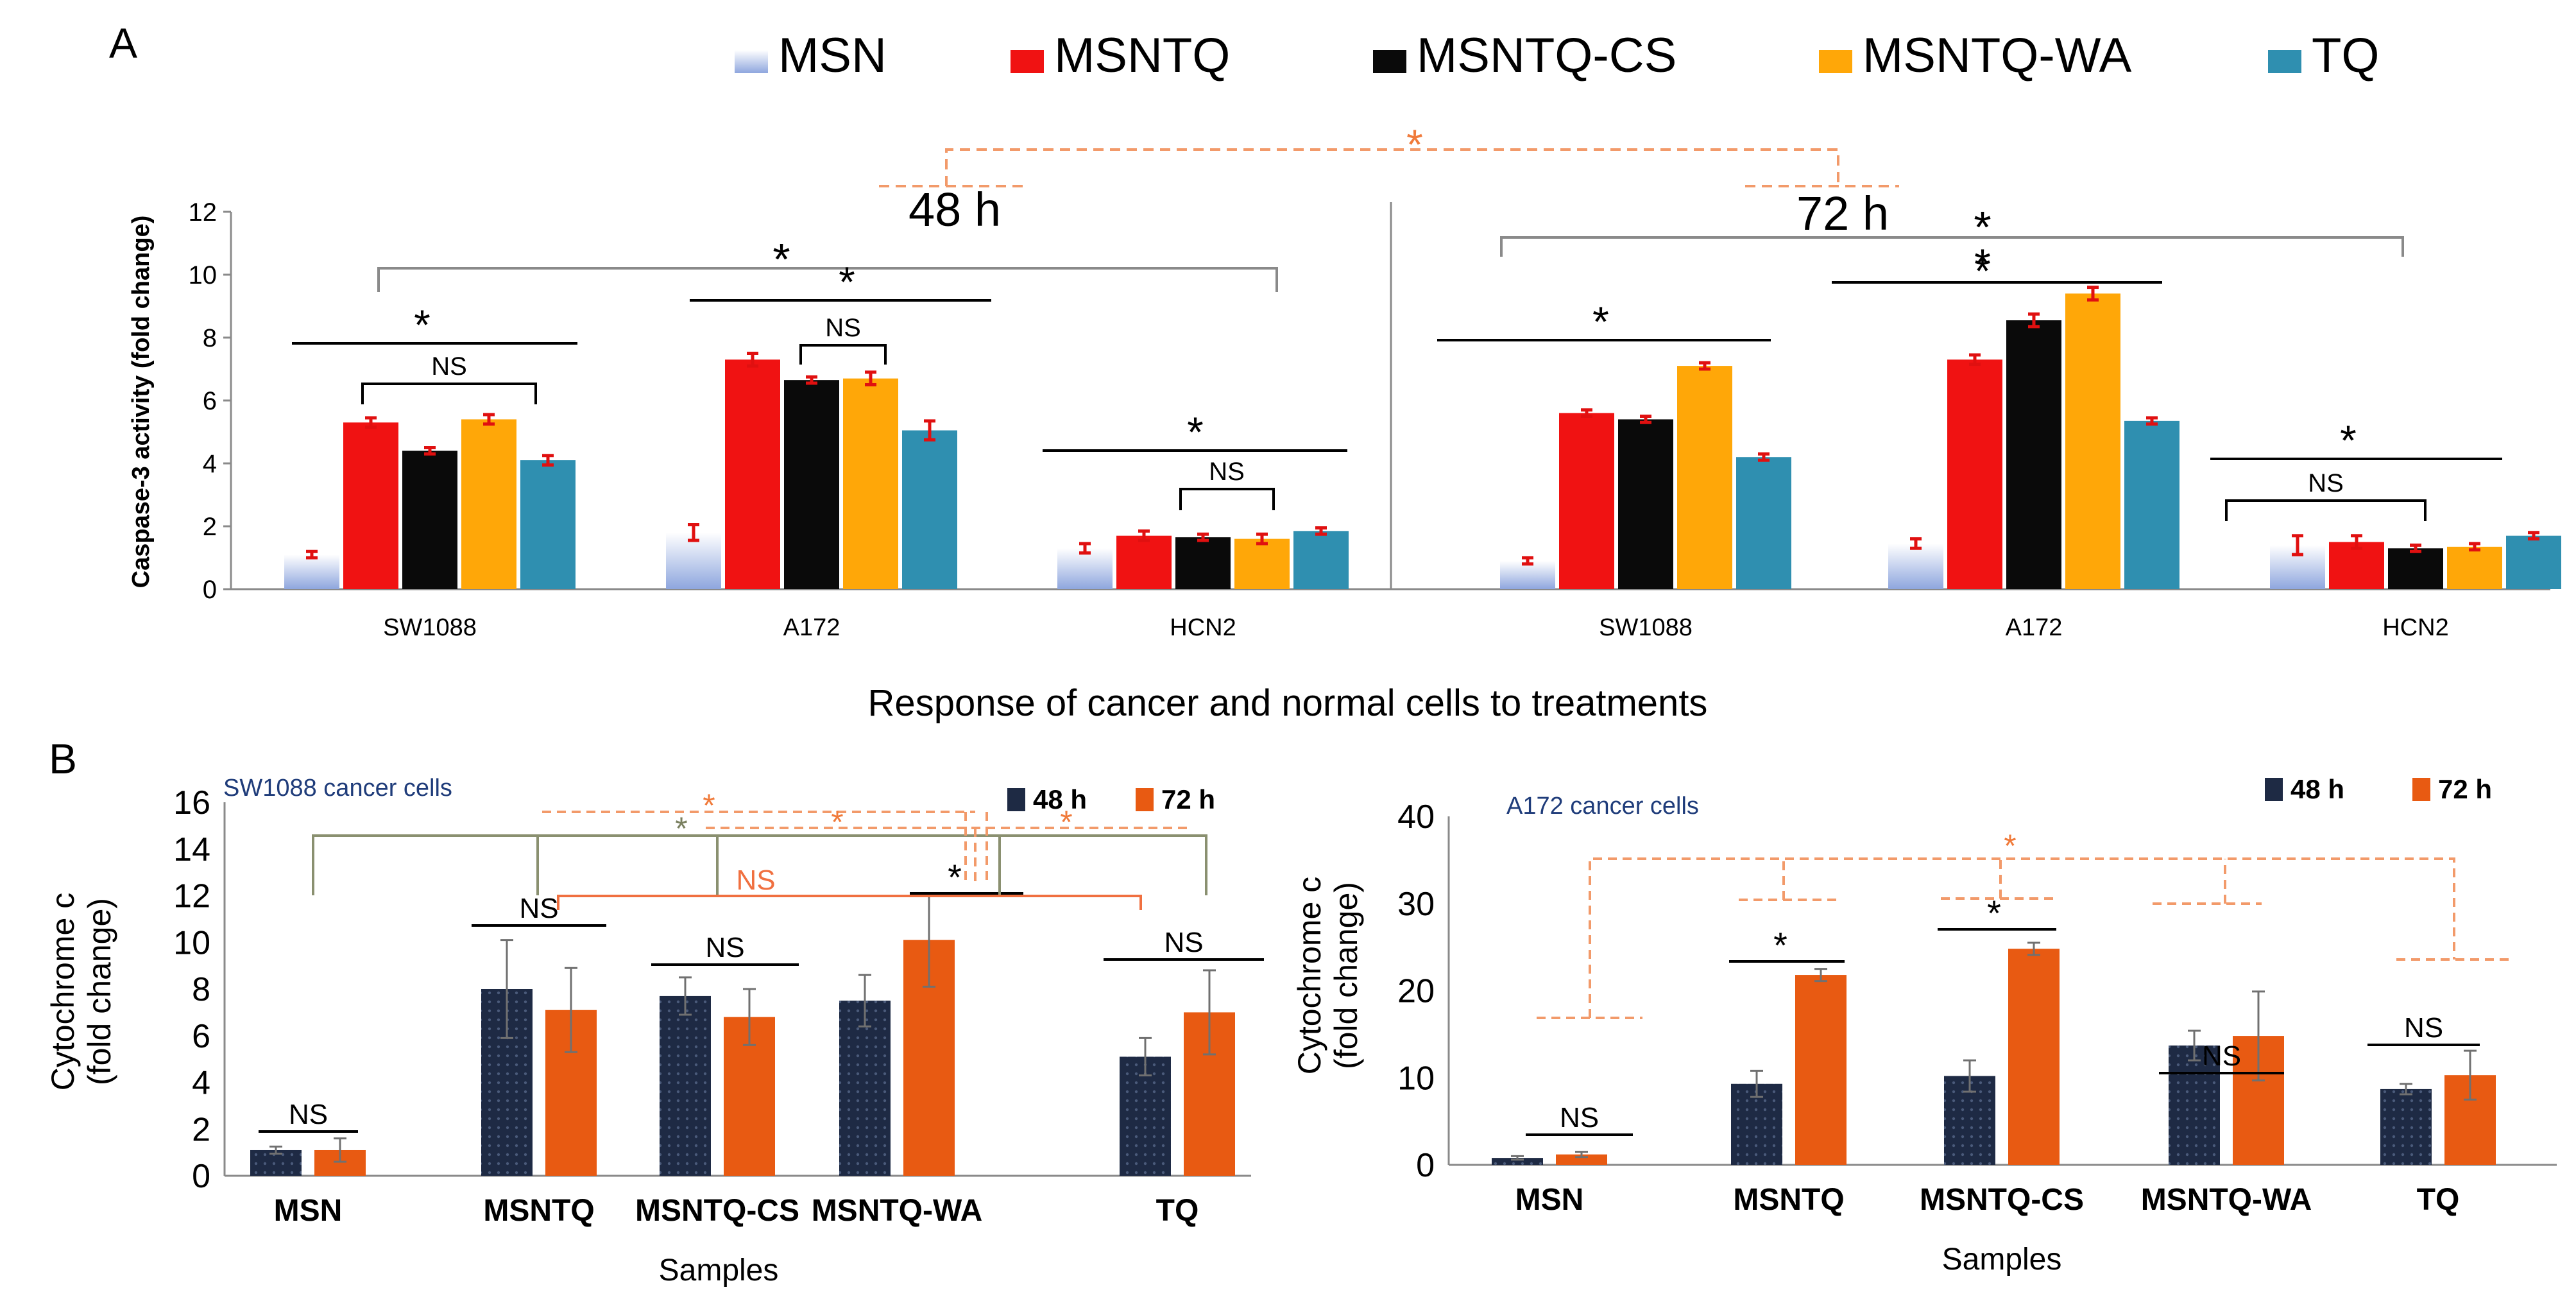 This screenshot has width=2576, height=1308. What do you see at coordinates (1842, 213) in the screenshot?
I see `group-label-72h: 72 h` at bounding box center [1842, 213].